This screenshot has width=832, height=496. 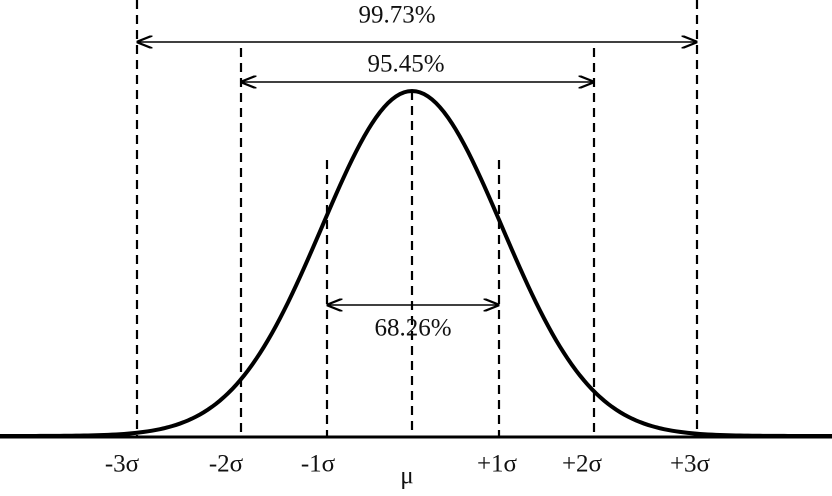 What do you see at coordinates (405, 64) in the screenshot?
I see `interval-label: 95.45%` at bounding box center [405, 64].